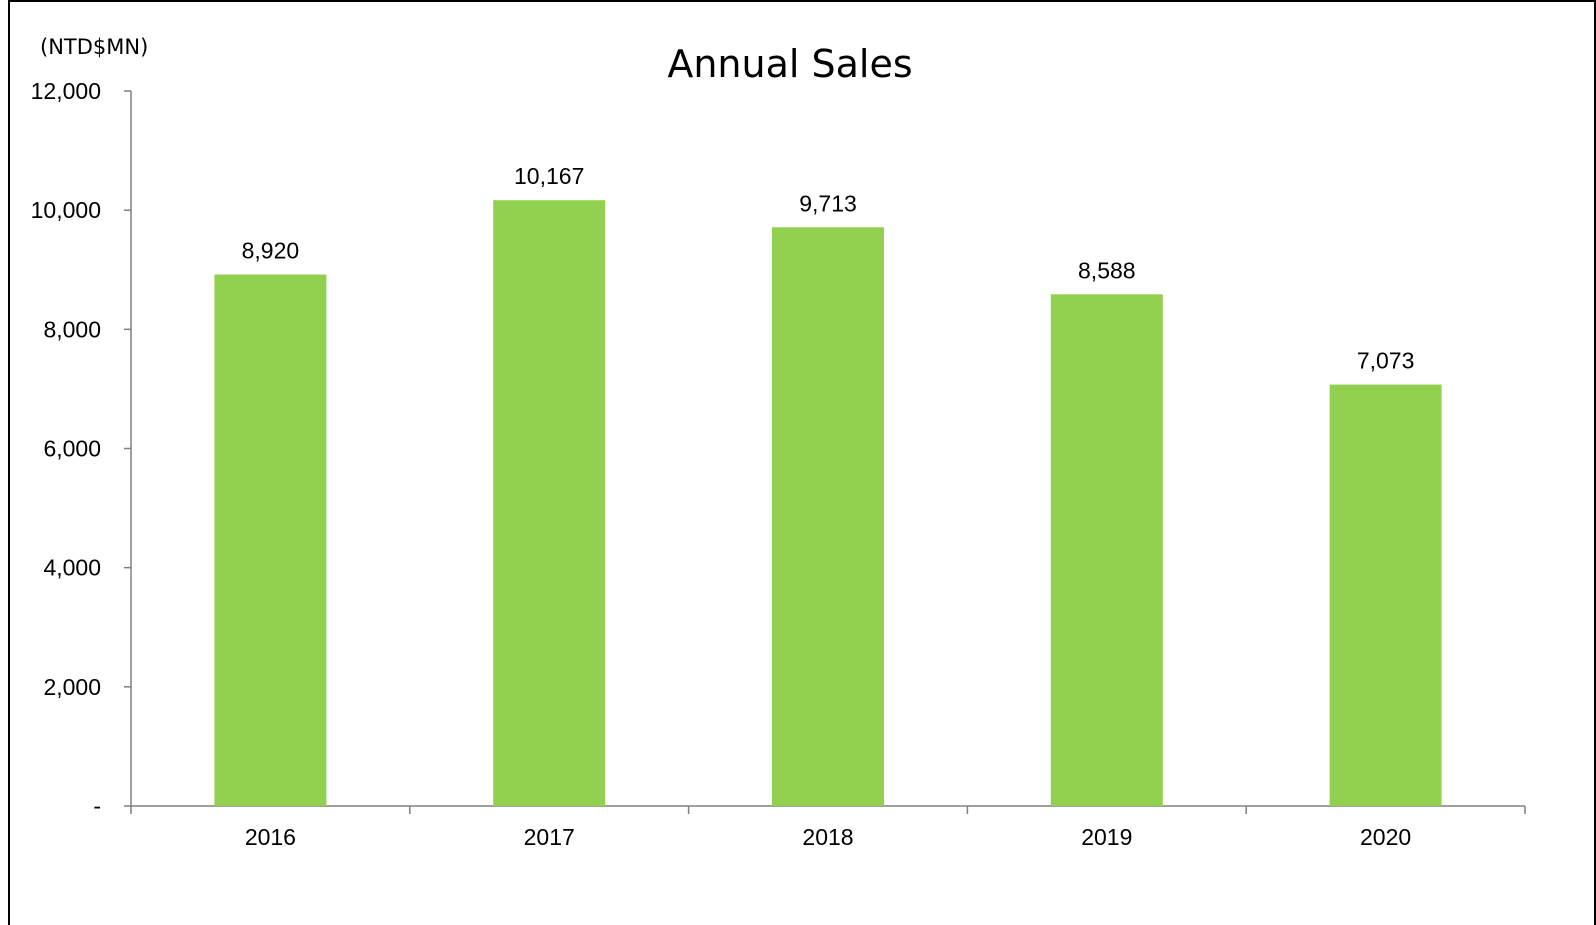  Describe the element at coordinates (72, 449) in the screenshot. I see `y-tick-label: 6,000` at that location.